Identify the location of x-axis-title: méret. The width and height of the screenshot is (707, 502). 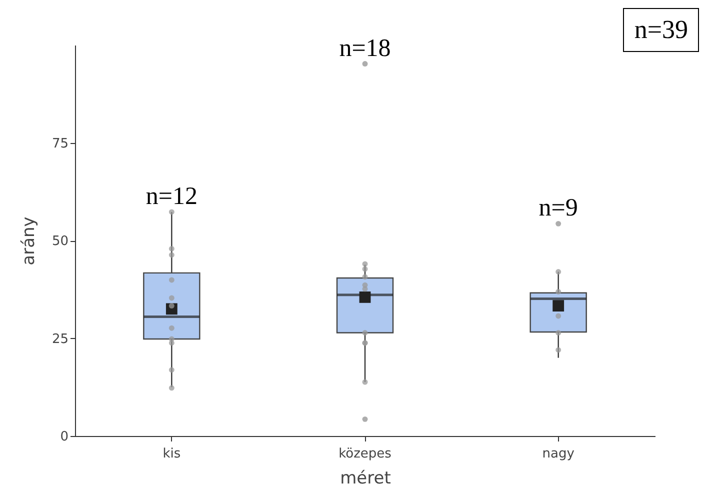
(366, 478).